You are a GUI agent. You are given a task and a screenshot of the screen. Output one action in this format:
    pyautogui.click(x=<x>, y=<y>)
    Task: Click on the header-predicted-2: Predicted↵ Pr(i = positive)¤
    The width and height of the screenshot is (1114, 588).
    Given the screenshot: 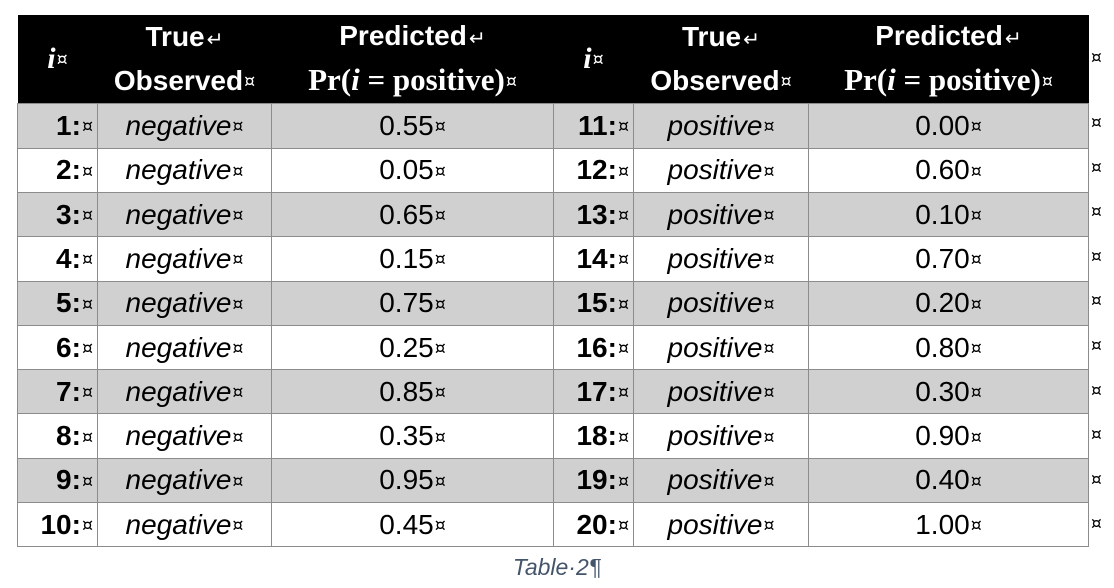 What is the action you would take?
    pyautogui.click(x=948, y=58)
    